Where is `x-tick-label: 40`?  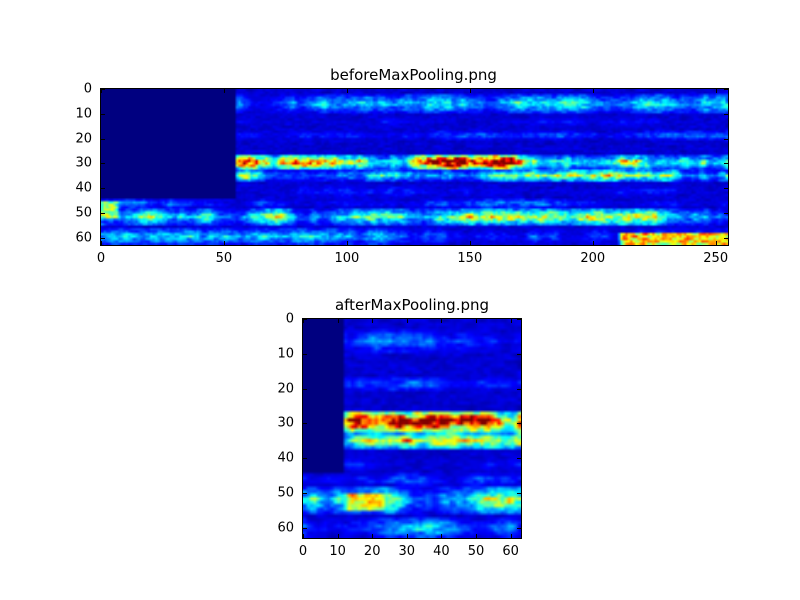
x-tick-label: 40 is located at coordinates (441, 551).